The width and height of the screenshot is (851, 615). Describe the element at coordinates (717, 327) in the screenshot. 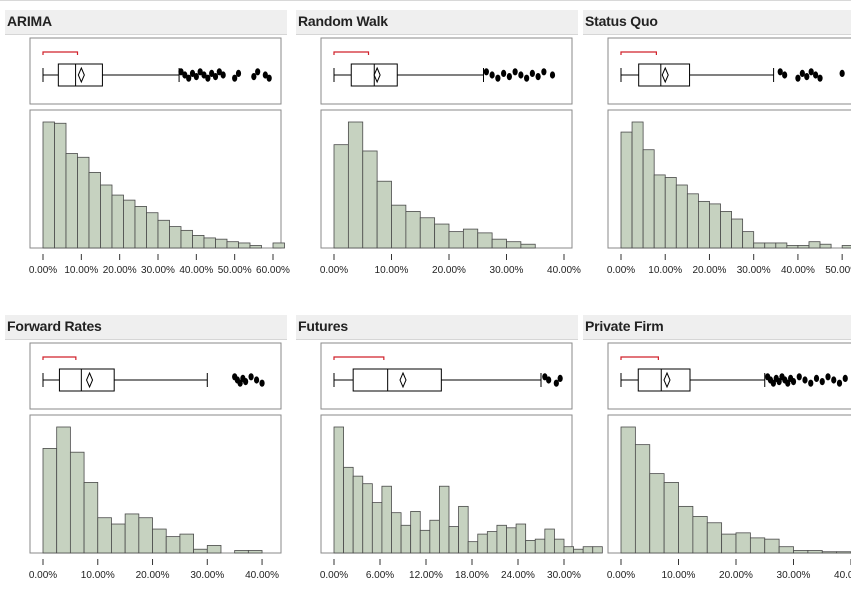

I see `panel-header: Private Firm` at that location.